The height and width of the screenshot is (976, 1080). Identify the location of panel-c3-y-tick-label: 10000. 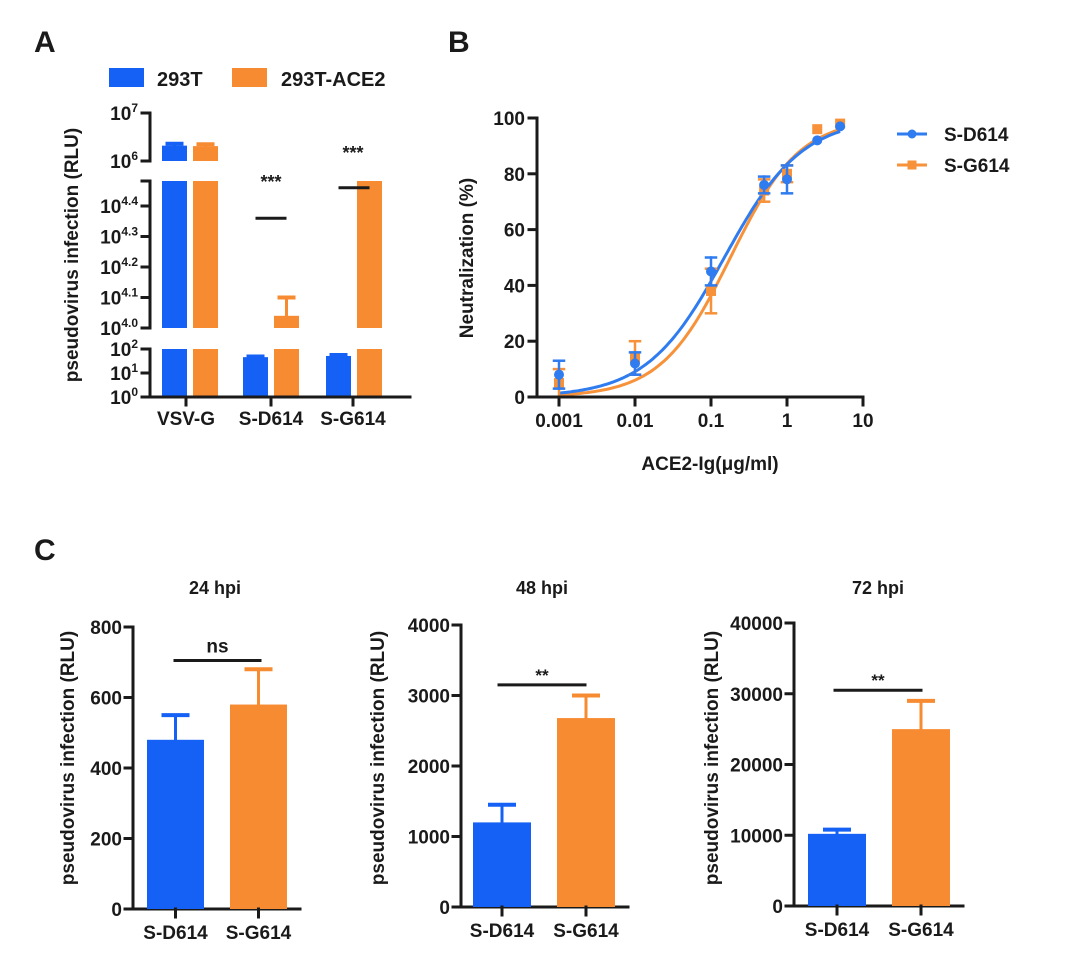
(756, 836).